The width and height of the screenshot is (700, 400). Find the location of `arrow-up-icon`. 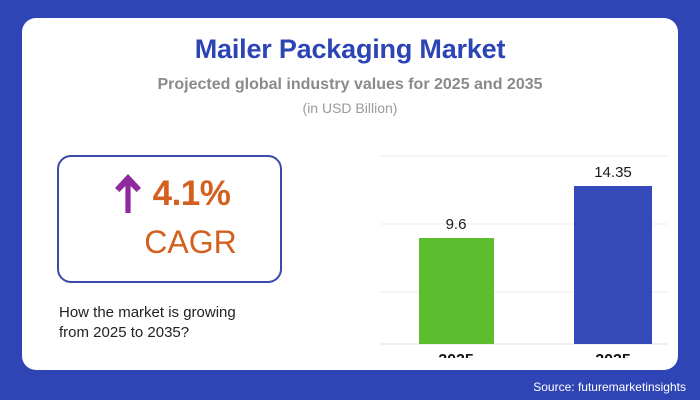

arrow-up-icon is located at coordinates (127, 193).